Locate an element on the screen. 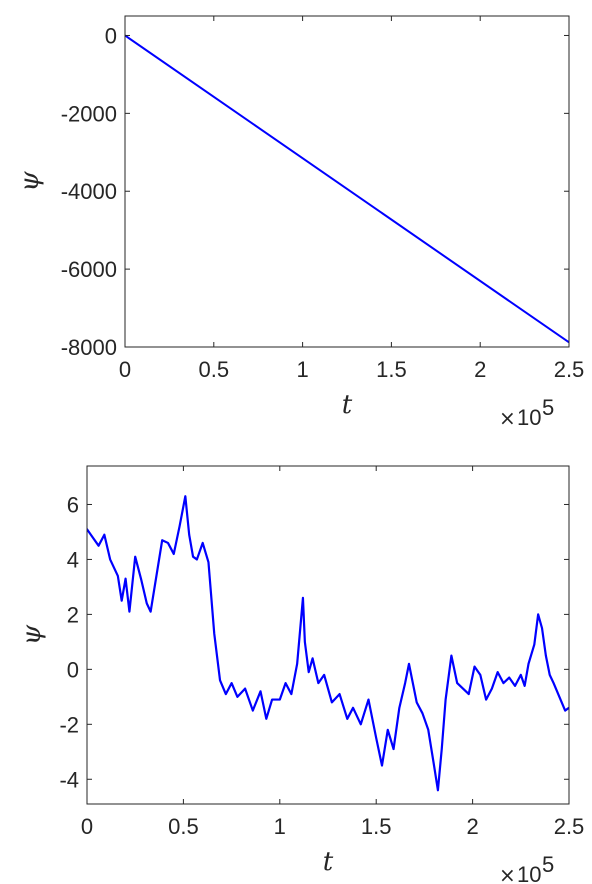 The height and width of the screenshot is (884, 592). y-tick-label: -2 is located at coordinates (69, 724).